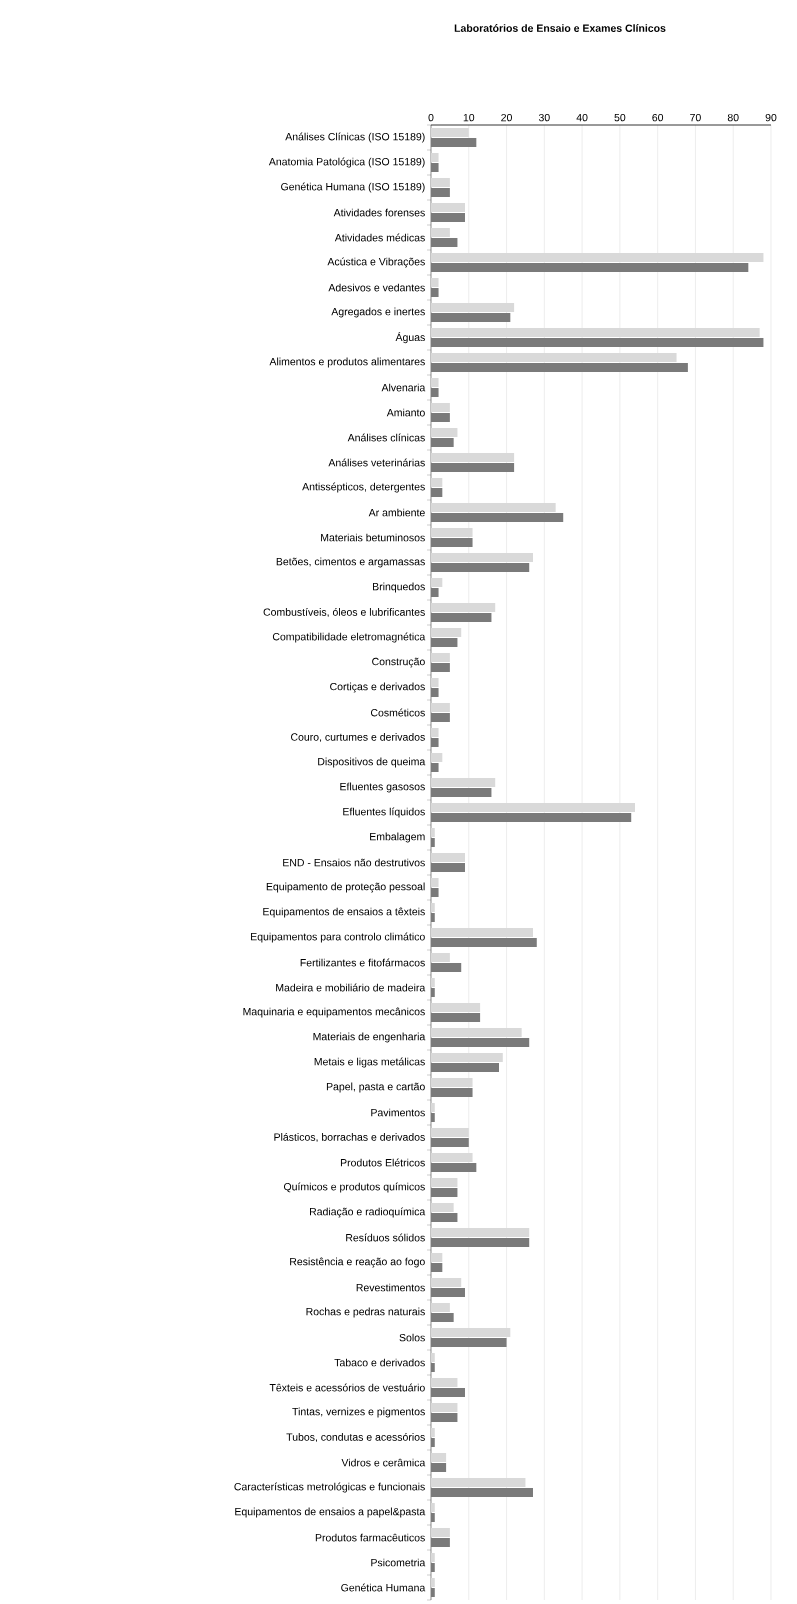 This screenshot has height=1604, width=797. I want to click on y-tick-label: Análises Clínicas (ISO 15189), so click(355, 137).